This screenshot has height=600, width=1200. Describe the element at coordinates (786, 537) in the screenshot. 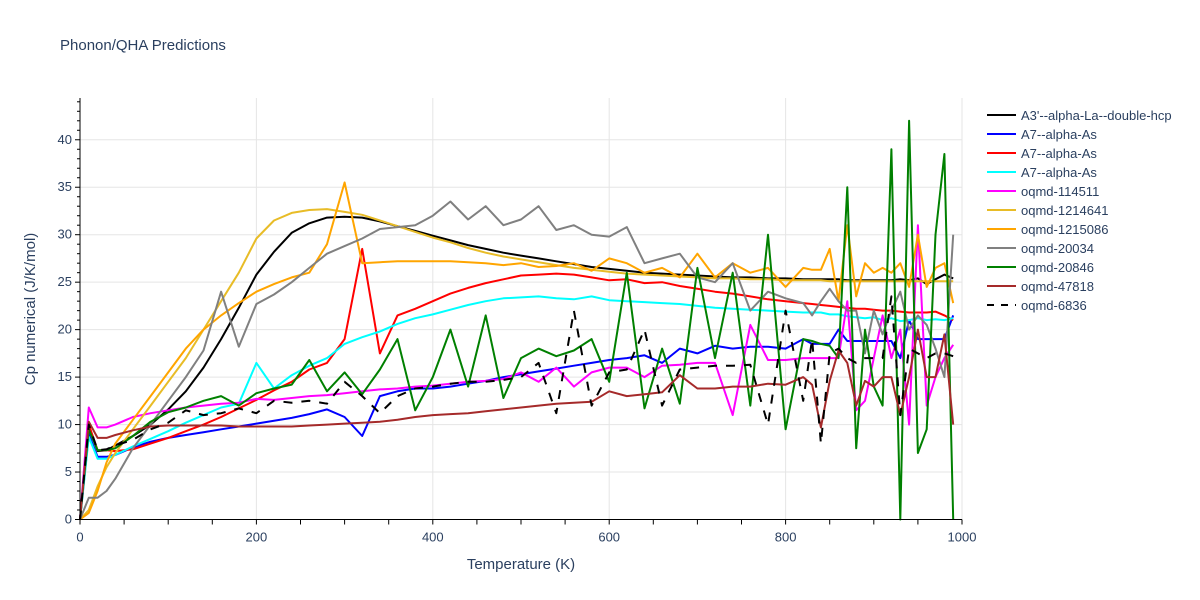

I see `x-tick-label: 800` at that location.